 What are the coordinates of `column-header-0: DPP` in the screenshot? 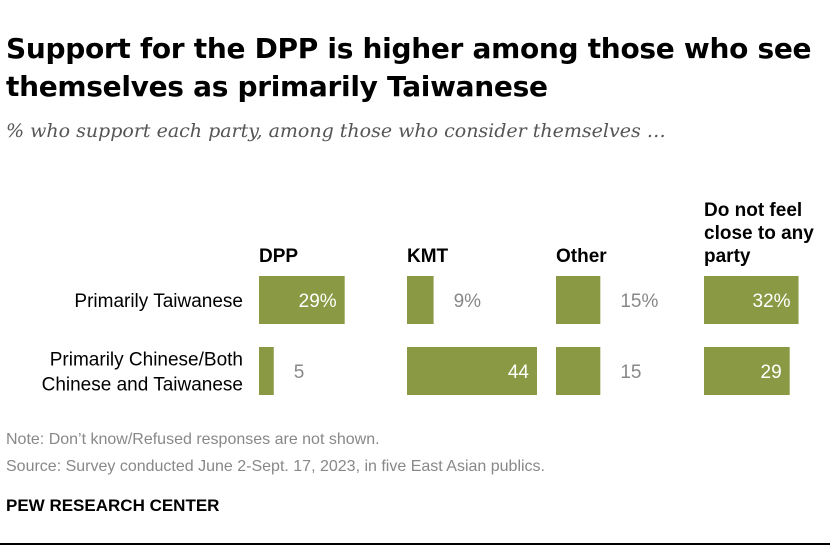 It's located at (278, 256).